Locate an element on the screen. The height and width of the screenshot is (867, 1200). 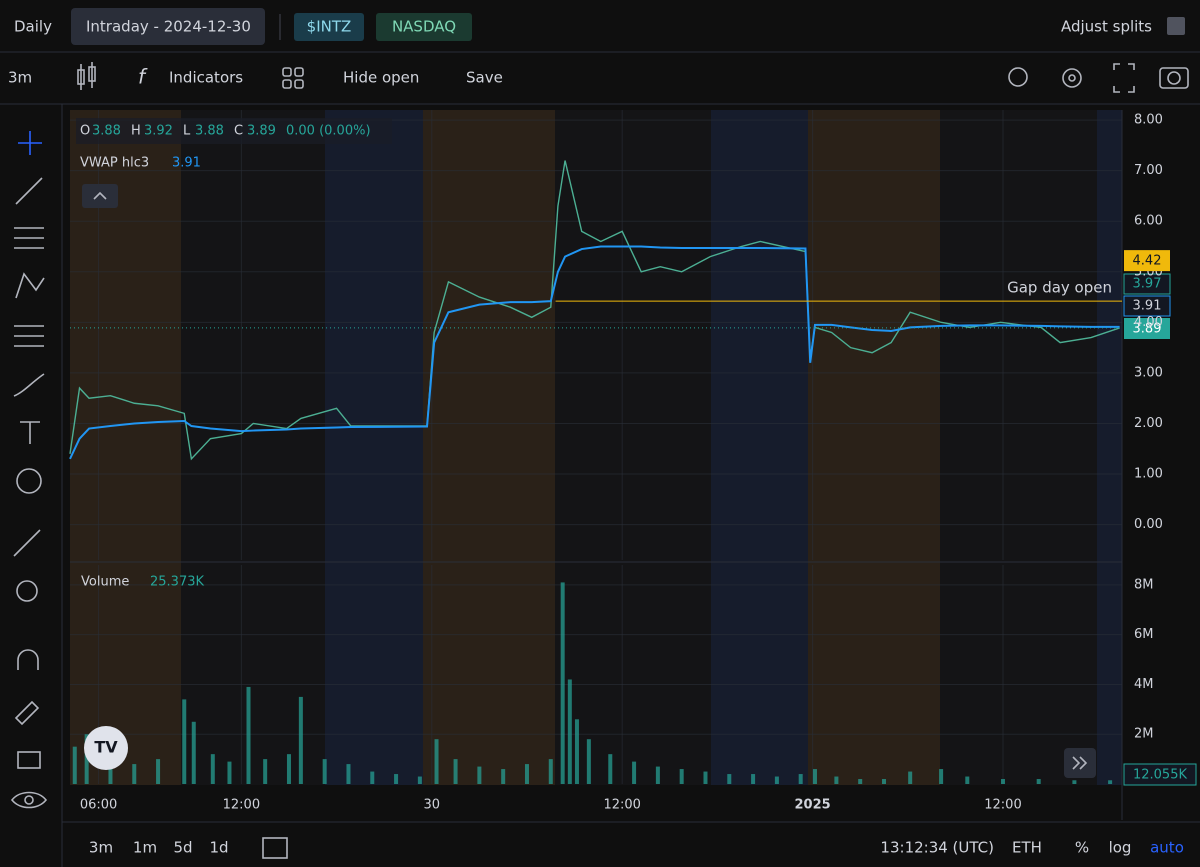
logo-mark: TV is located at coordinates (106, 747).